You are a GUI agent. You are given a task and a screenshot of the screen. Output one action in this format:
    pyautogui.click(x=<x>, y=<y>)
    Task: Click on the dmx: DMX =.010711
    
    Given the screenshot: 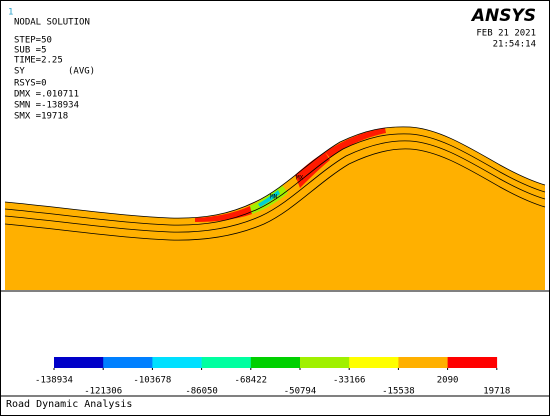 What is the action you would take?
    pyautogui.click(x=46, y=95)
    